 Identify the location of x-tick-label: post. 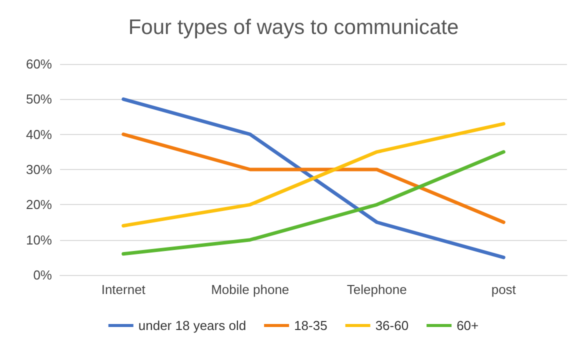
(503, 289).